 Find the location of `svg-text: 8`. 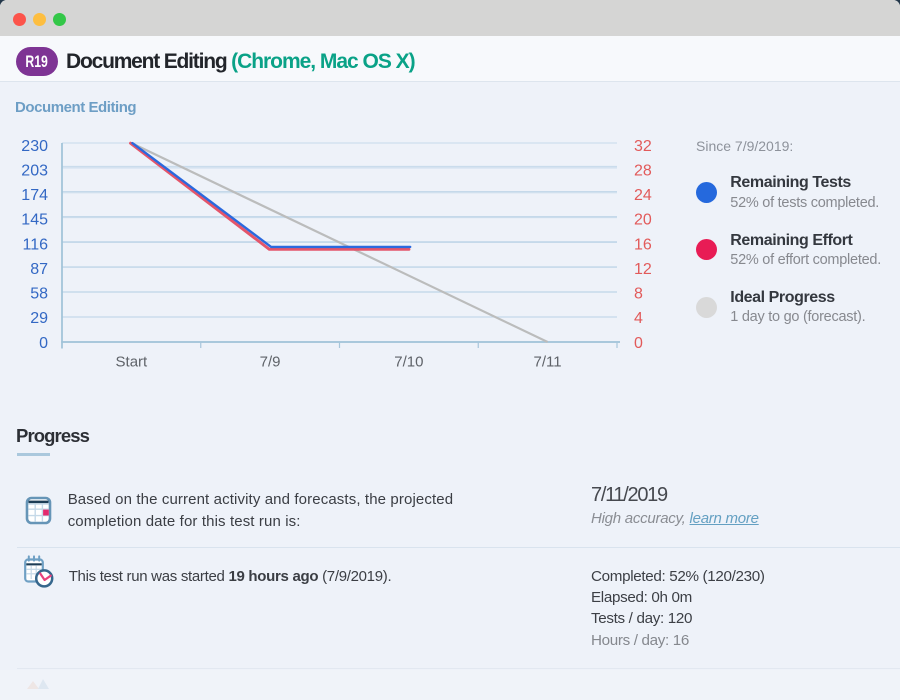

svg-text: 8 is located at coordinates (638, 294).